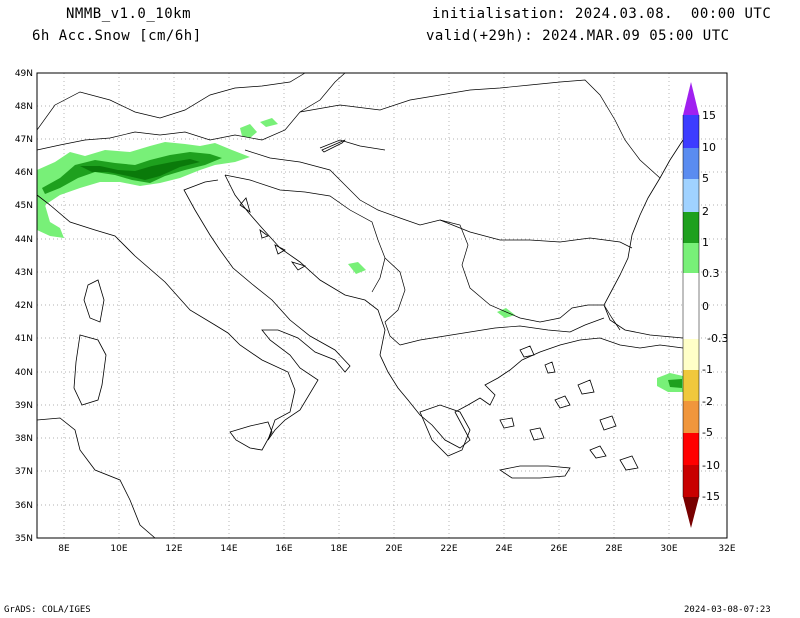  What do you see at coordinates (171, 101) in the screenshot?
I see `northern-border` at bounding box center [171, 101].